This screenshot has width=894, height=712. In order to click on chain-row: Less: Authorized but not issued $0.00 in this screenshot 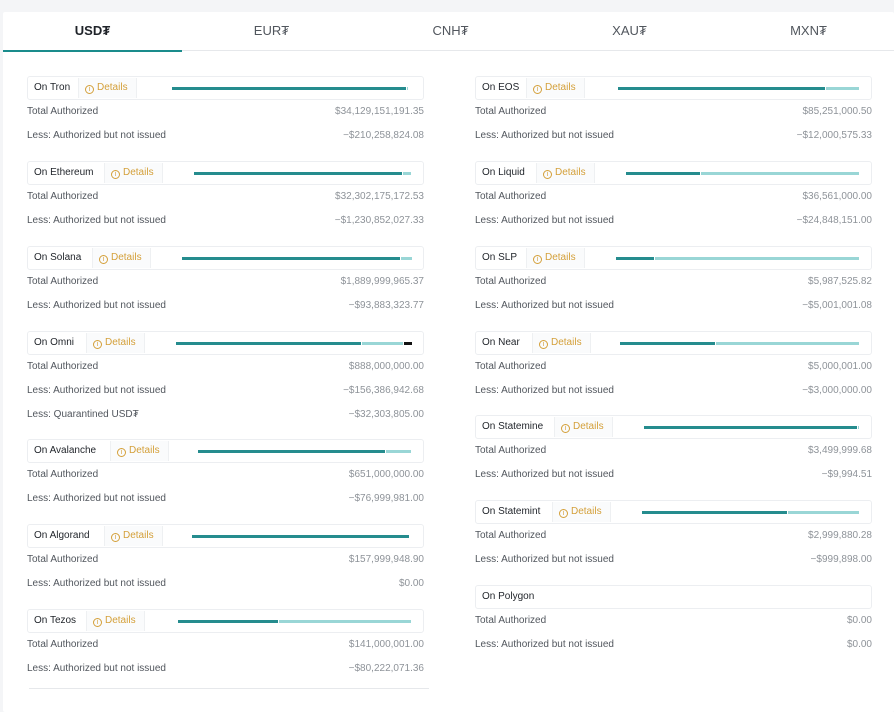, I will do `click(225, 584)`.